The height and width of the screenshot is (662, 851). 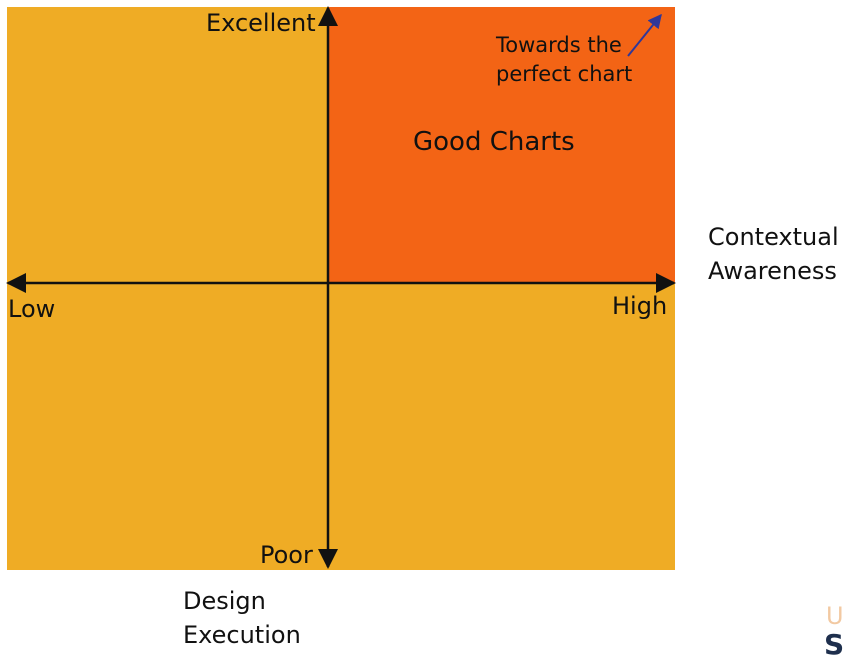 What do you see at coordinates (773, 254) in the screenshot?
I see `x-axis-title: Contextual Awareness` at bounding box center [773, 254].